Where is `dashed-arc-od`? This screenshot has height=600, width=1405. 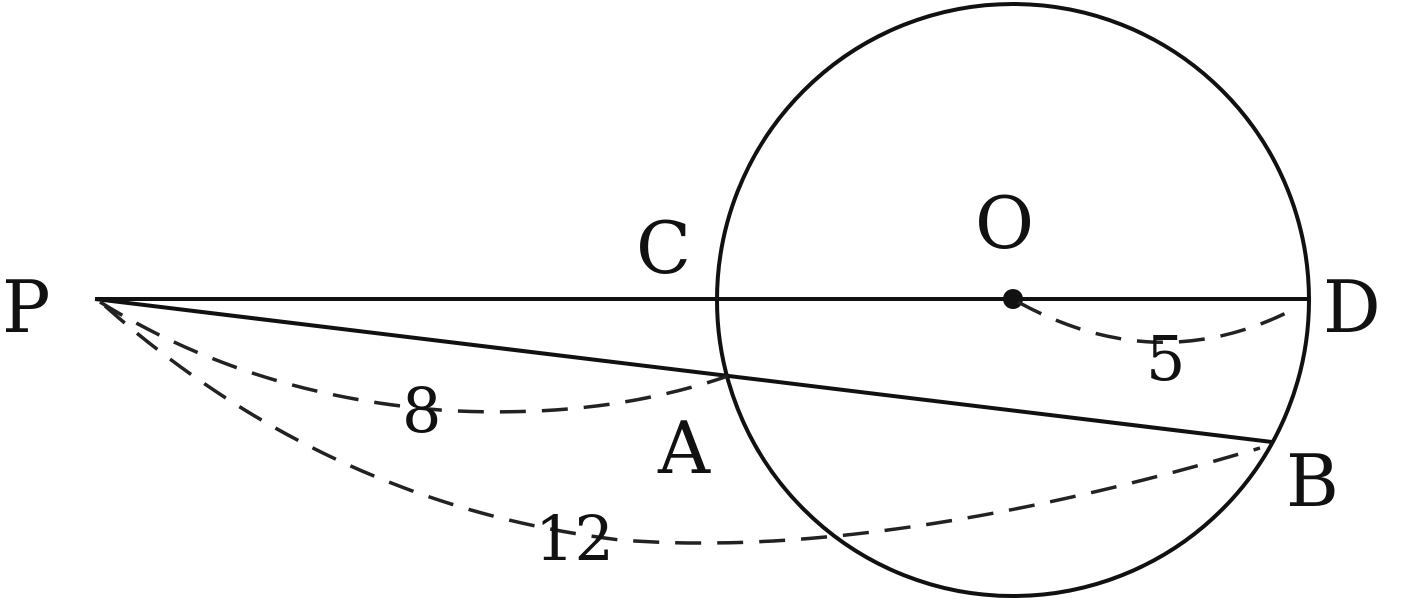 dashed-arc-od is located at coordinates (1158, 322).